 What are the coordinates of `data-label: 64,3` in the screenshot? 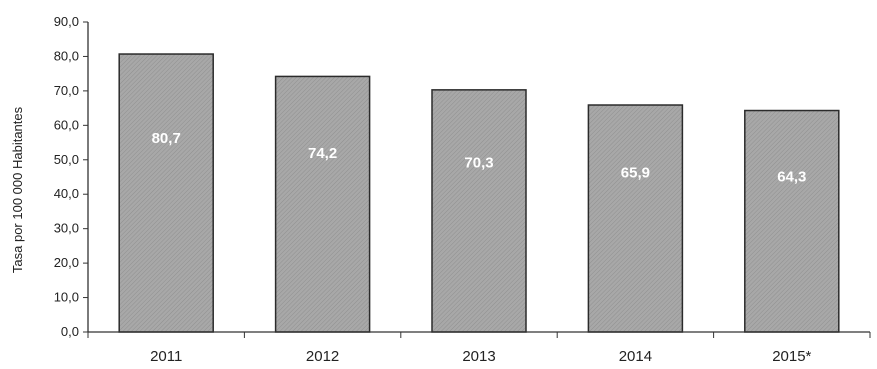 It's located at (791, 176).